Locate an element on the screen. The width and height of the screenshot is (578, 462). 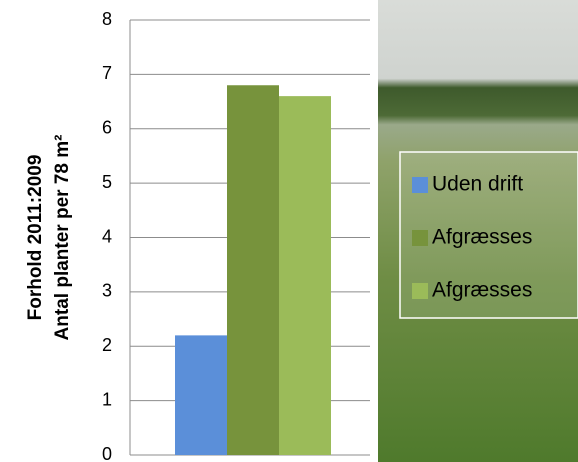
y-tick-label: 7 is located at coordinates (107, 73).